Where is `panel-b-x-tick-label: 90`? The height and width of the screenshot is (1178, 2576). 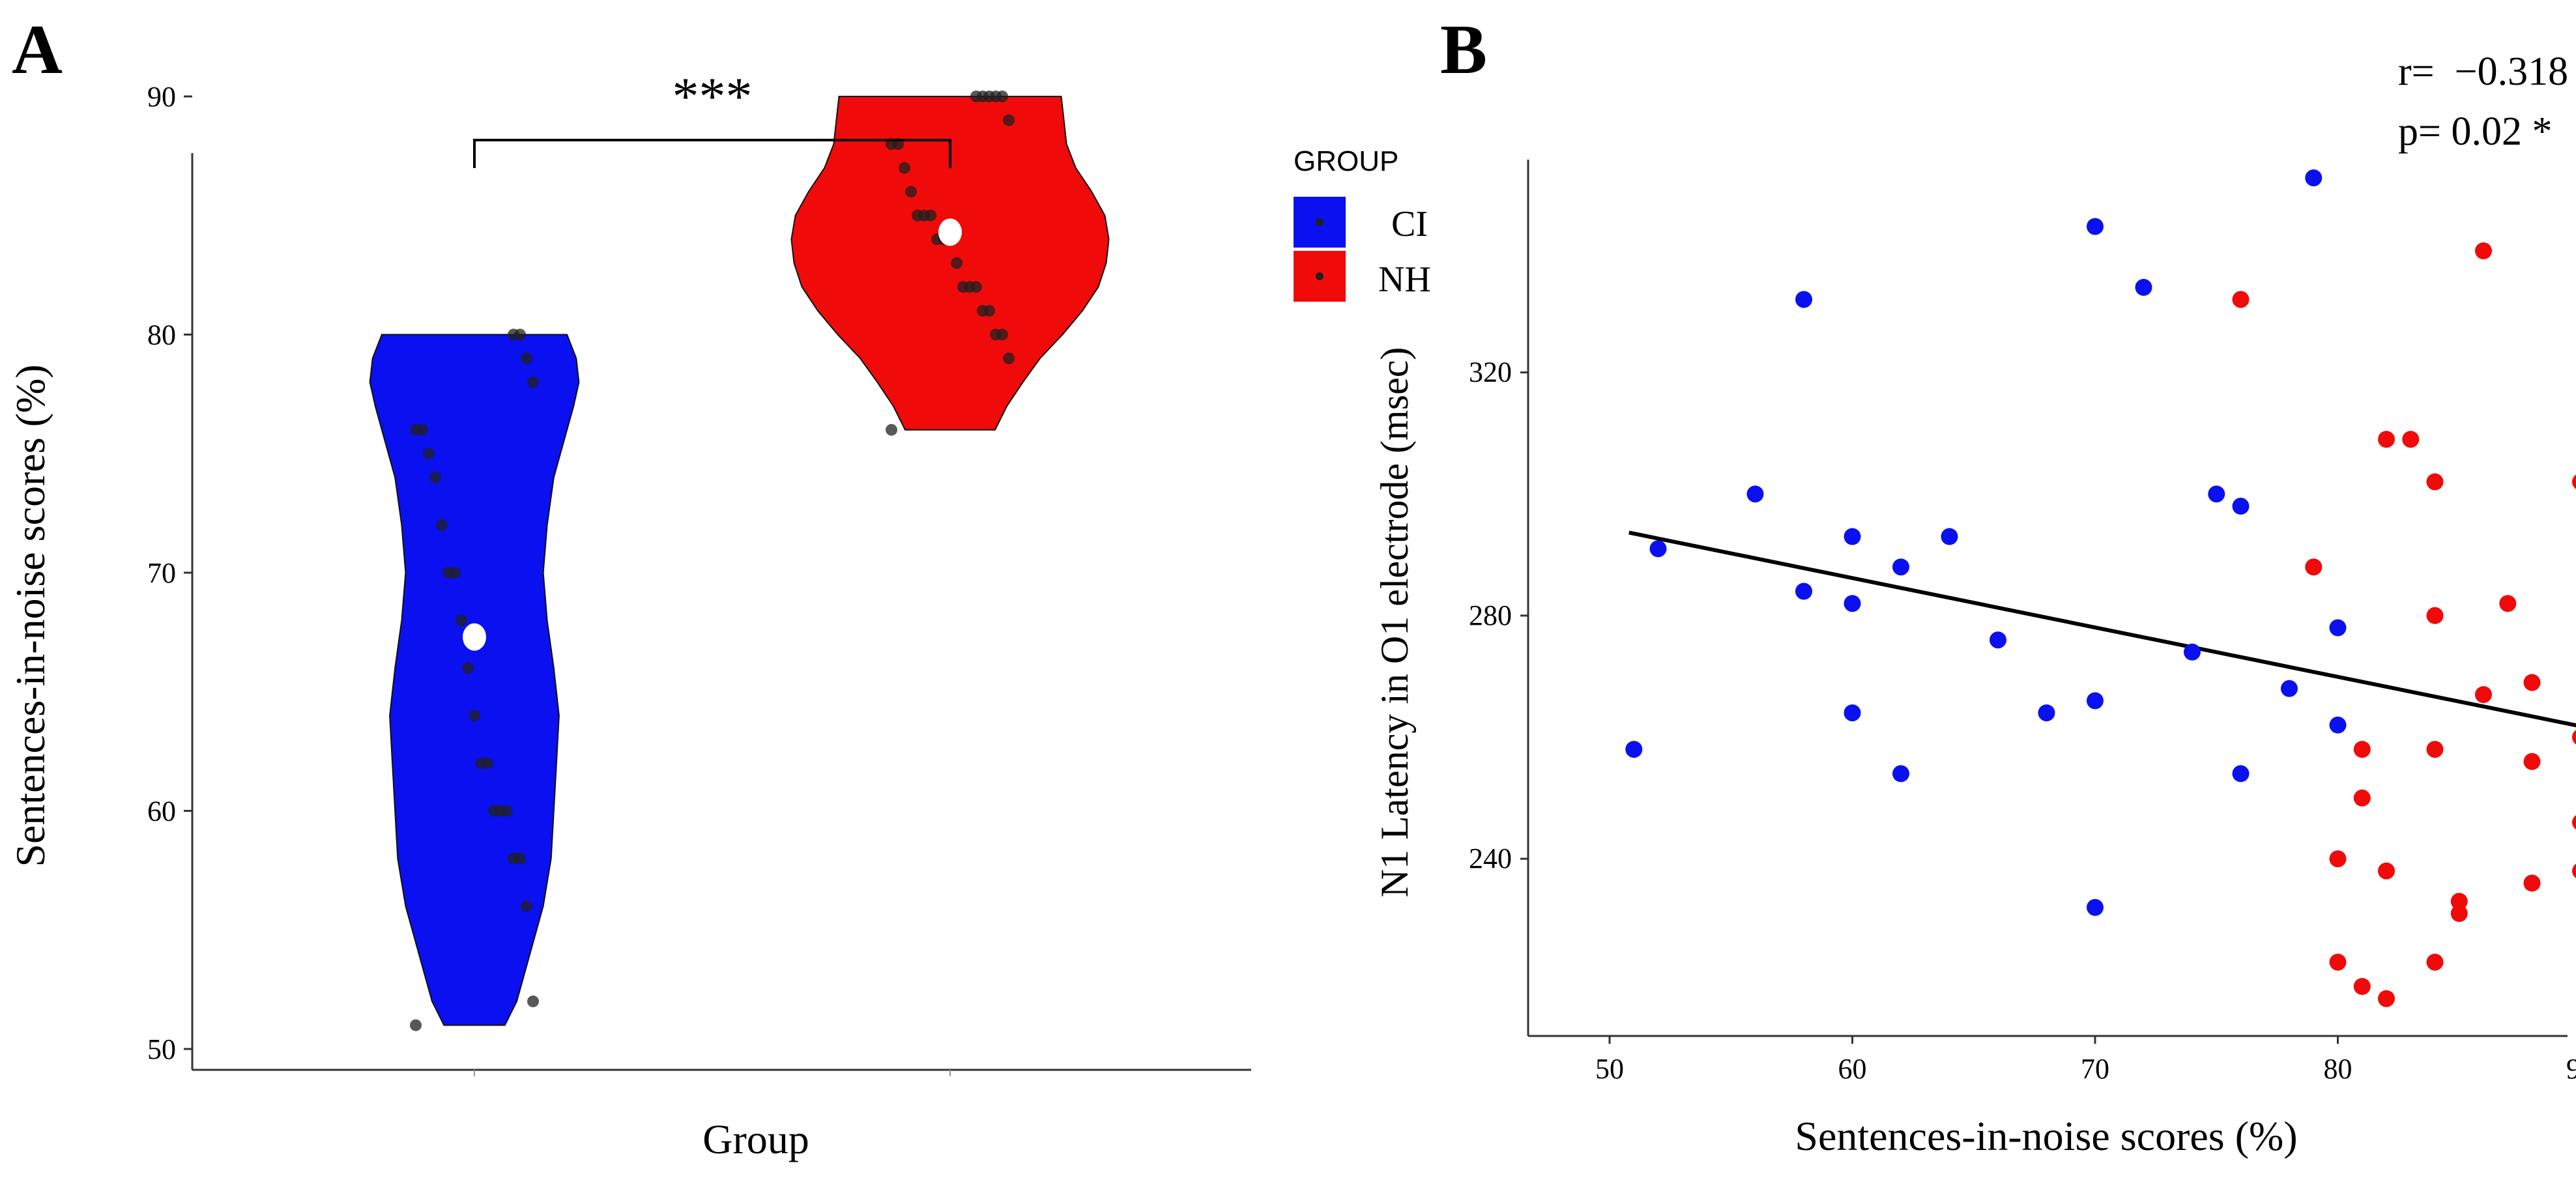
panel-b-x-tick-label: 90 is located at coordinates (2571, 1069).